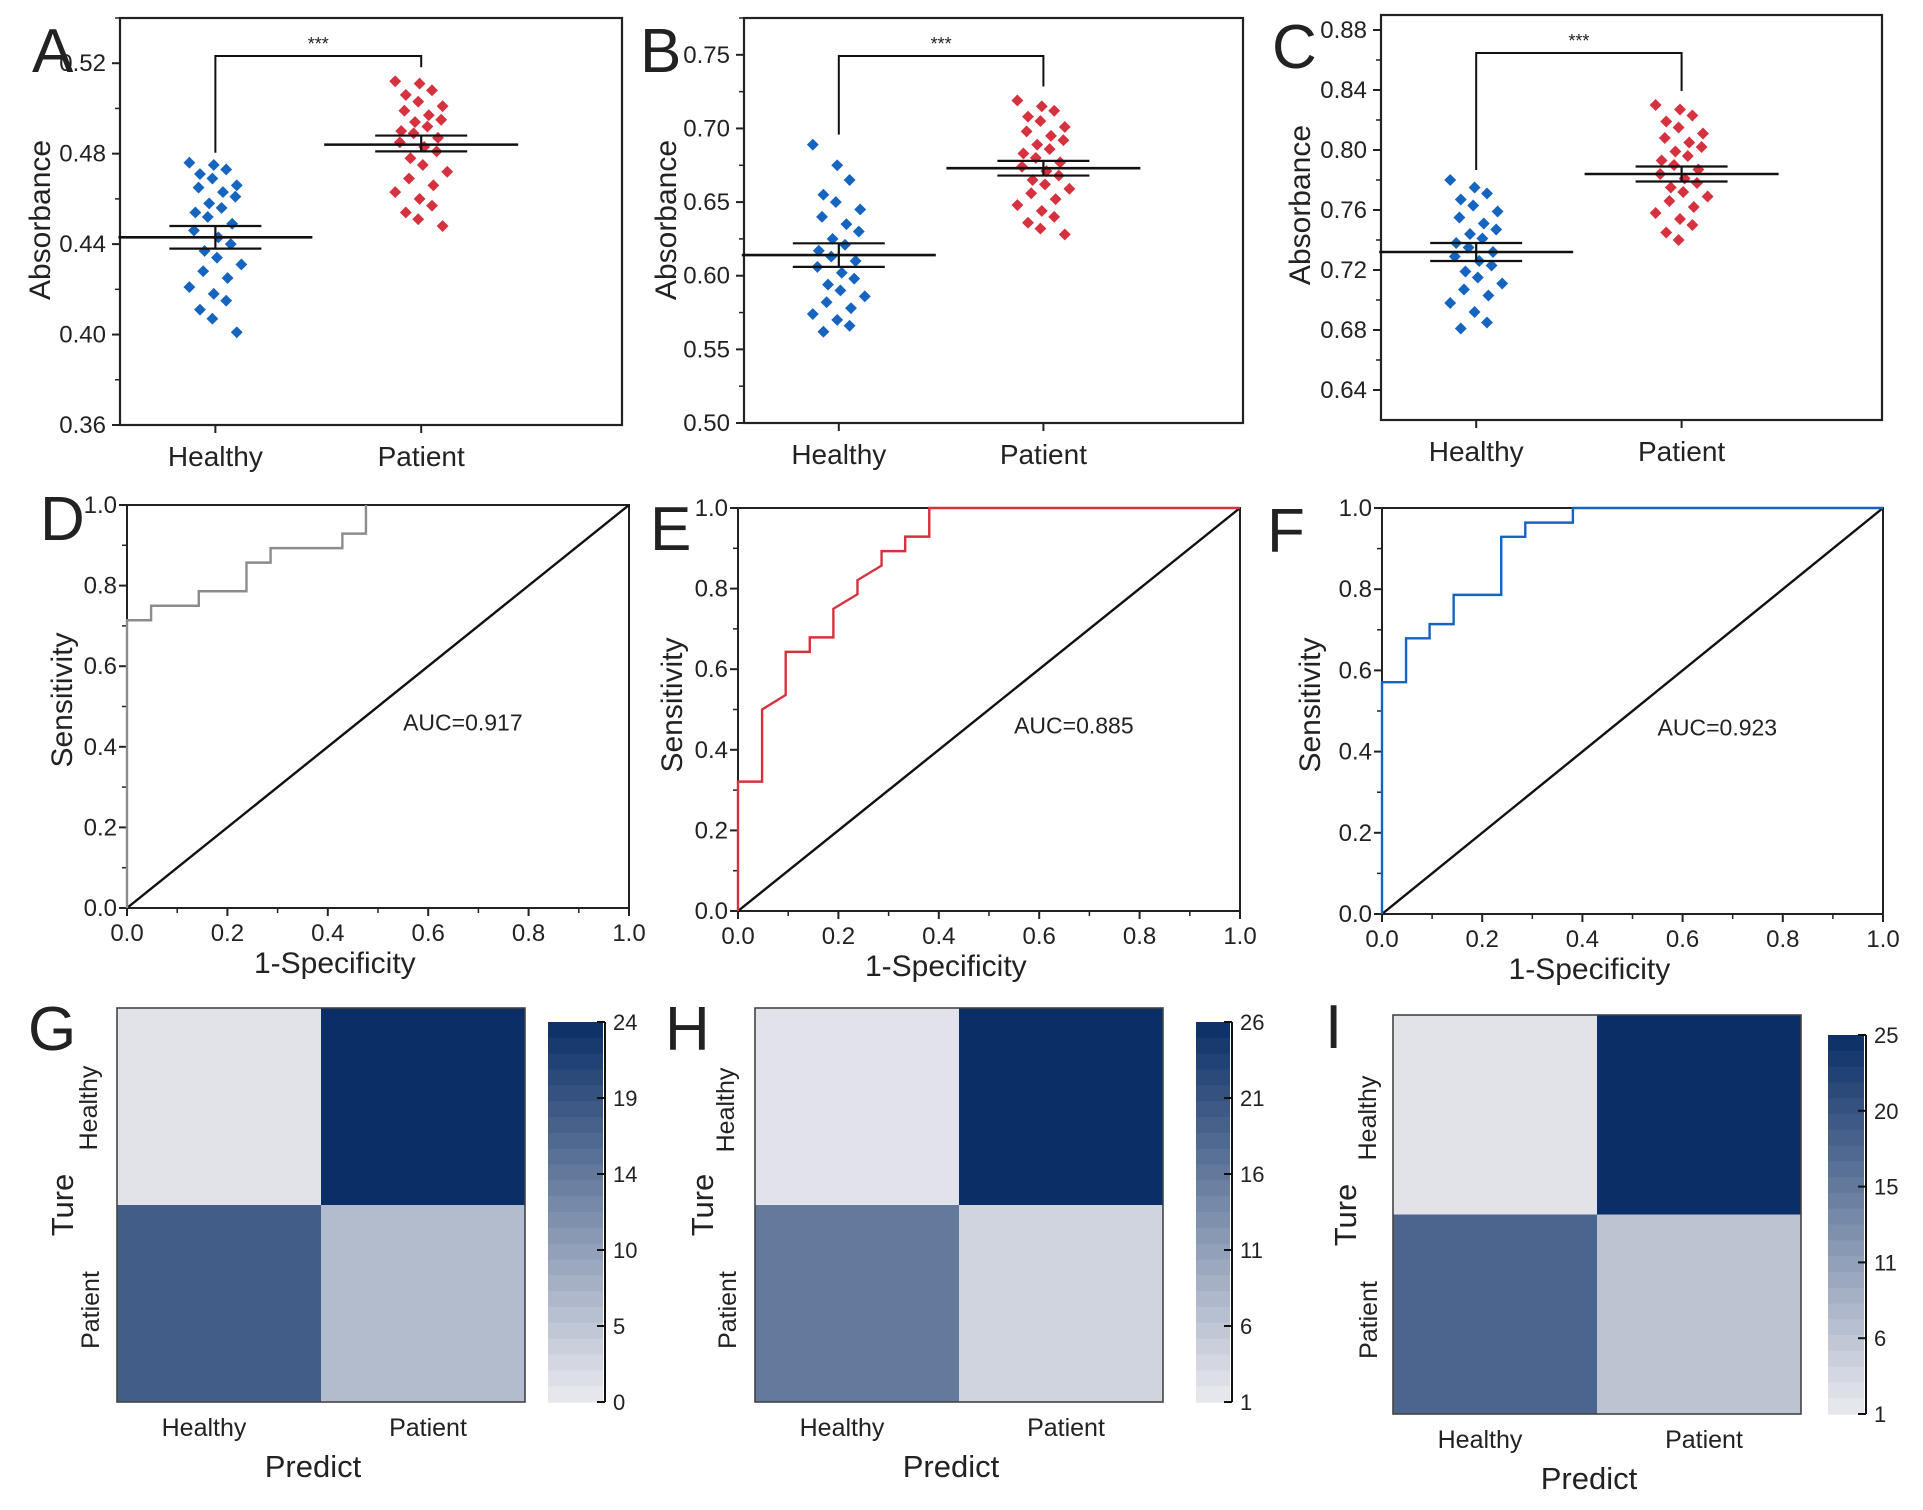 This screenshot has height=1510, width=1923. What do you see at coordinates (428, 933) in the screenshot?
I see `x-tick-label: 0.6` at bounding box center [428, 933].